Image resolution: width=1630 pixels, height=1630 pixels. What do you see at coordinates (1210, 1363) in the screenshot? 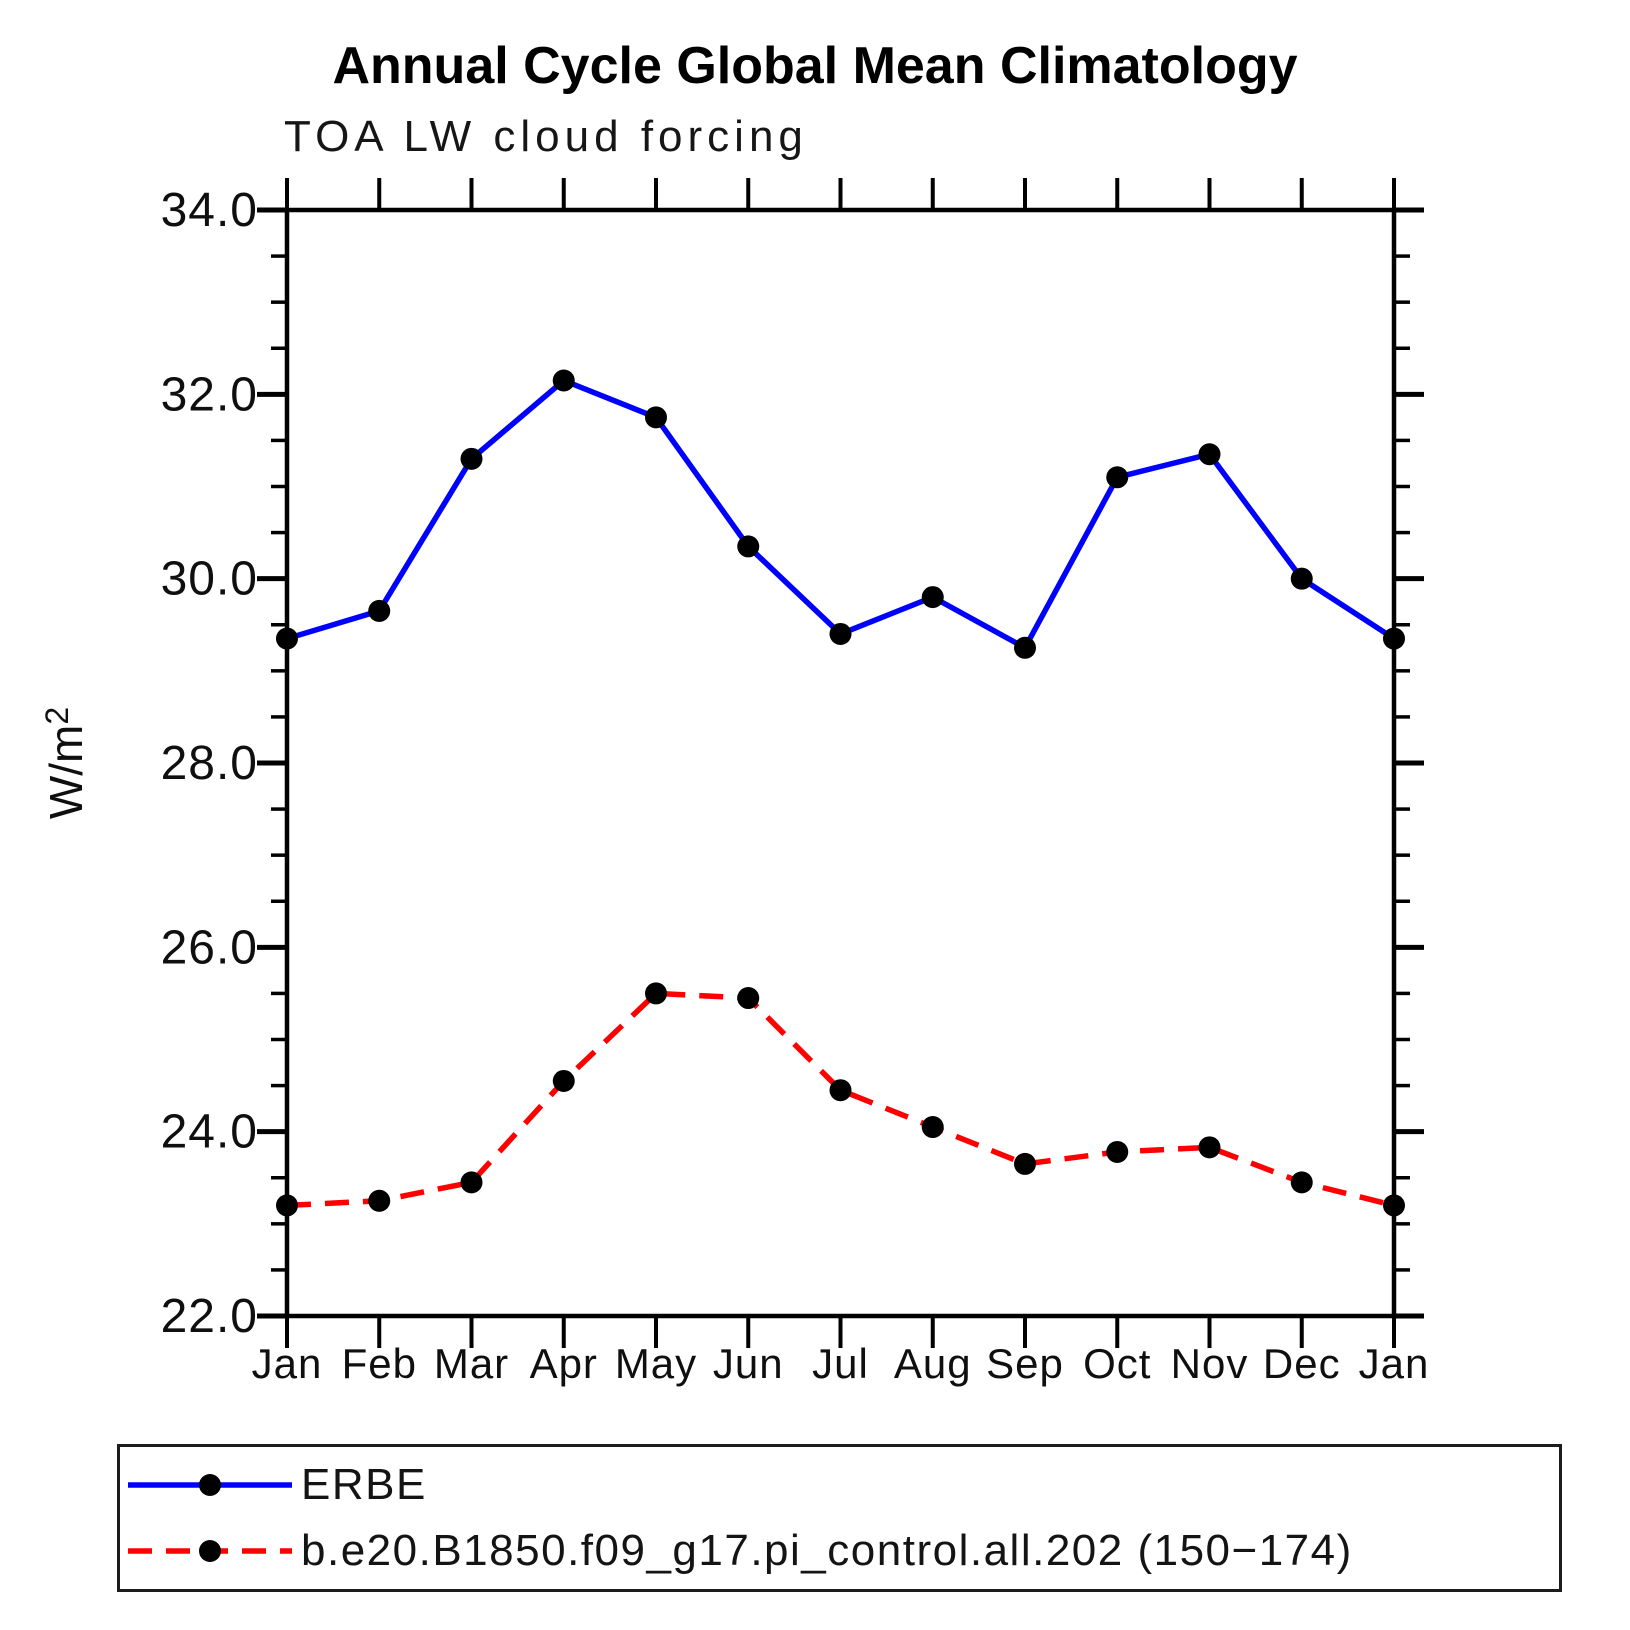
I see `x-tick-label: Nov` at bounding box center [1210, 1363].